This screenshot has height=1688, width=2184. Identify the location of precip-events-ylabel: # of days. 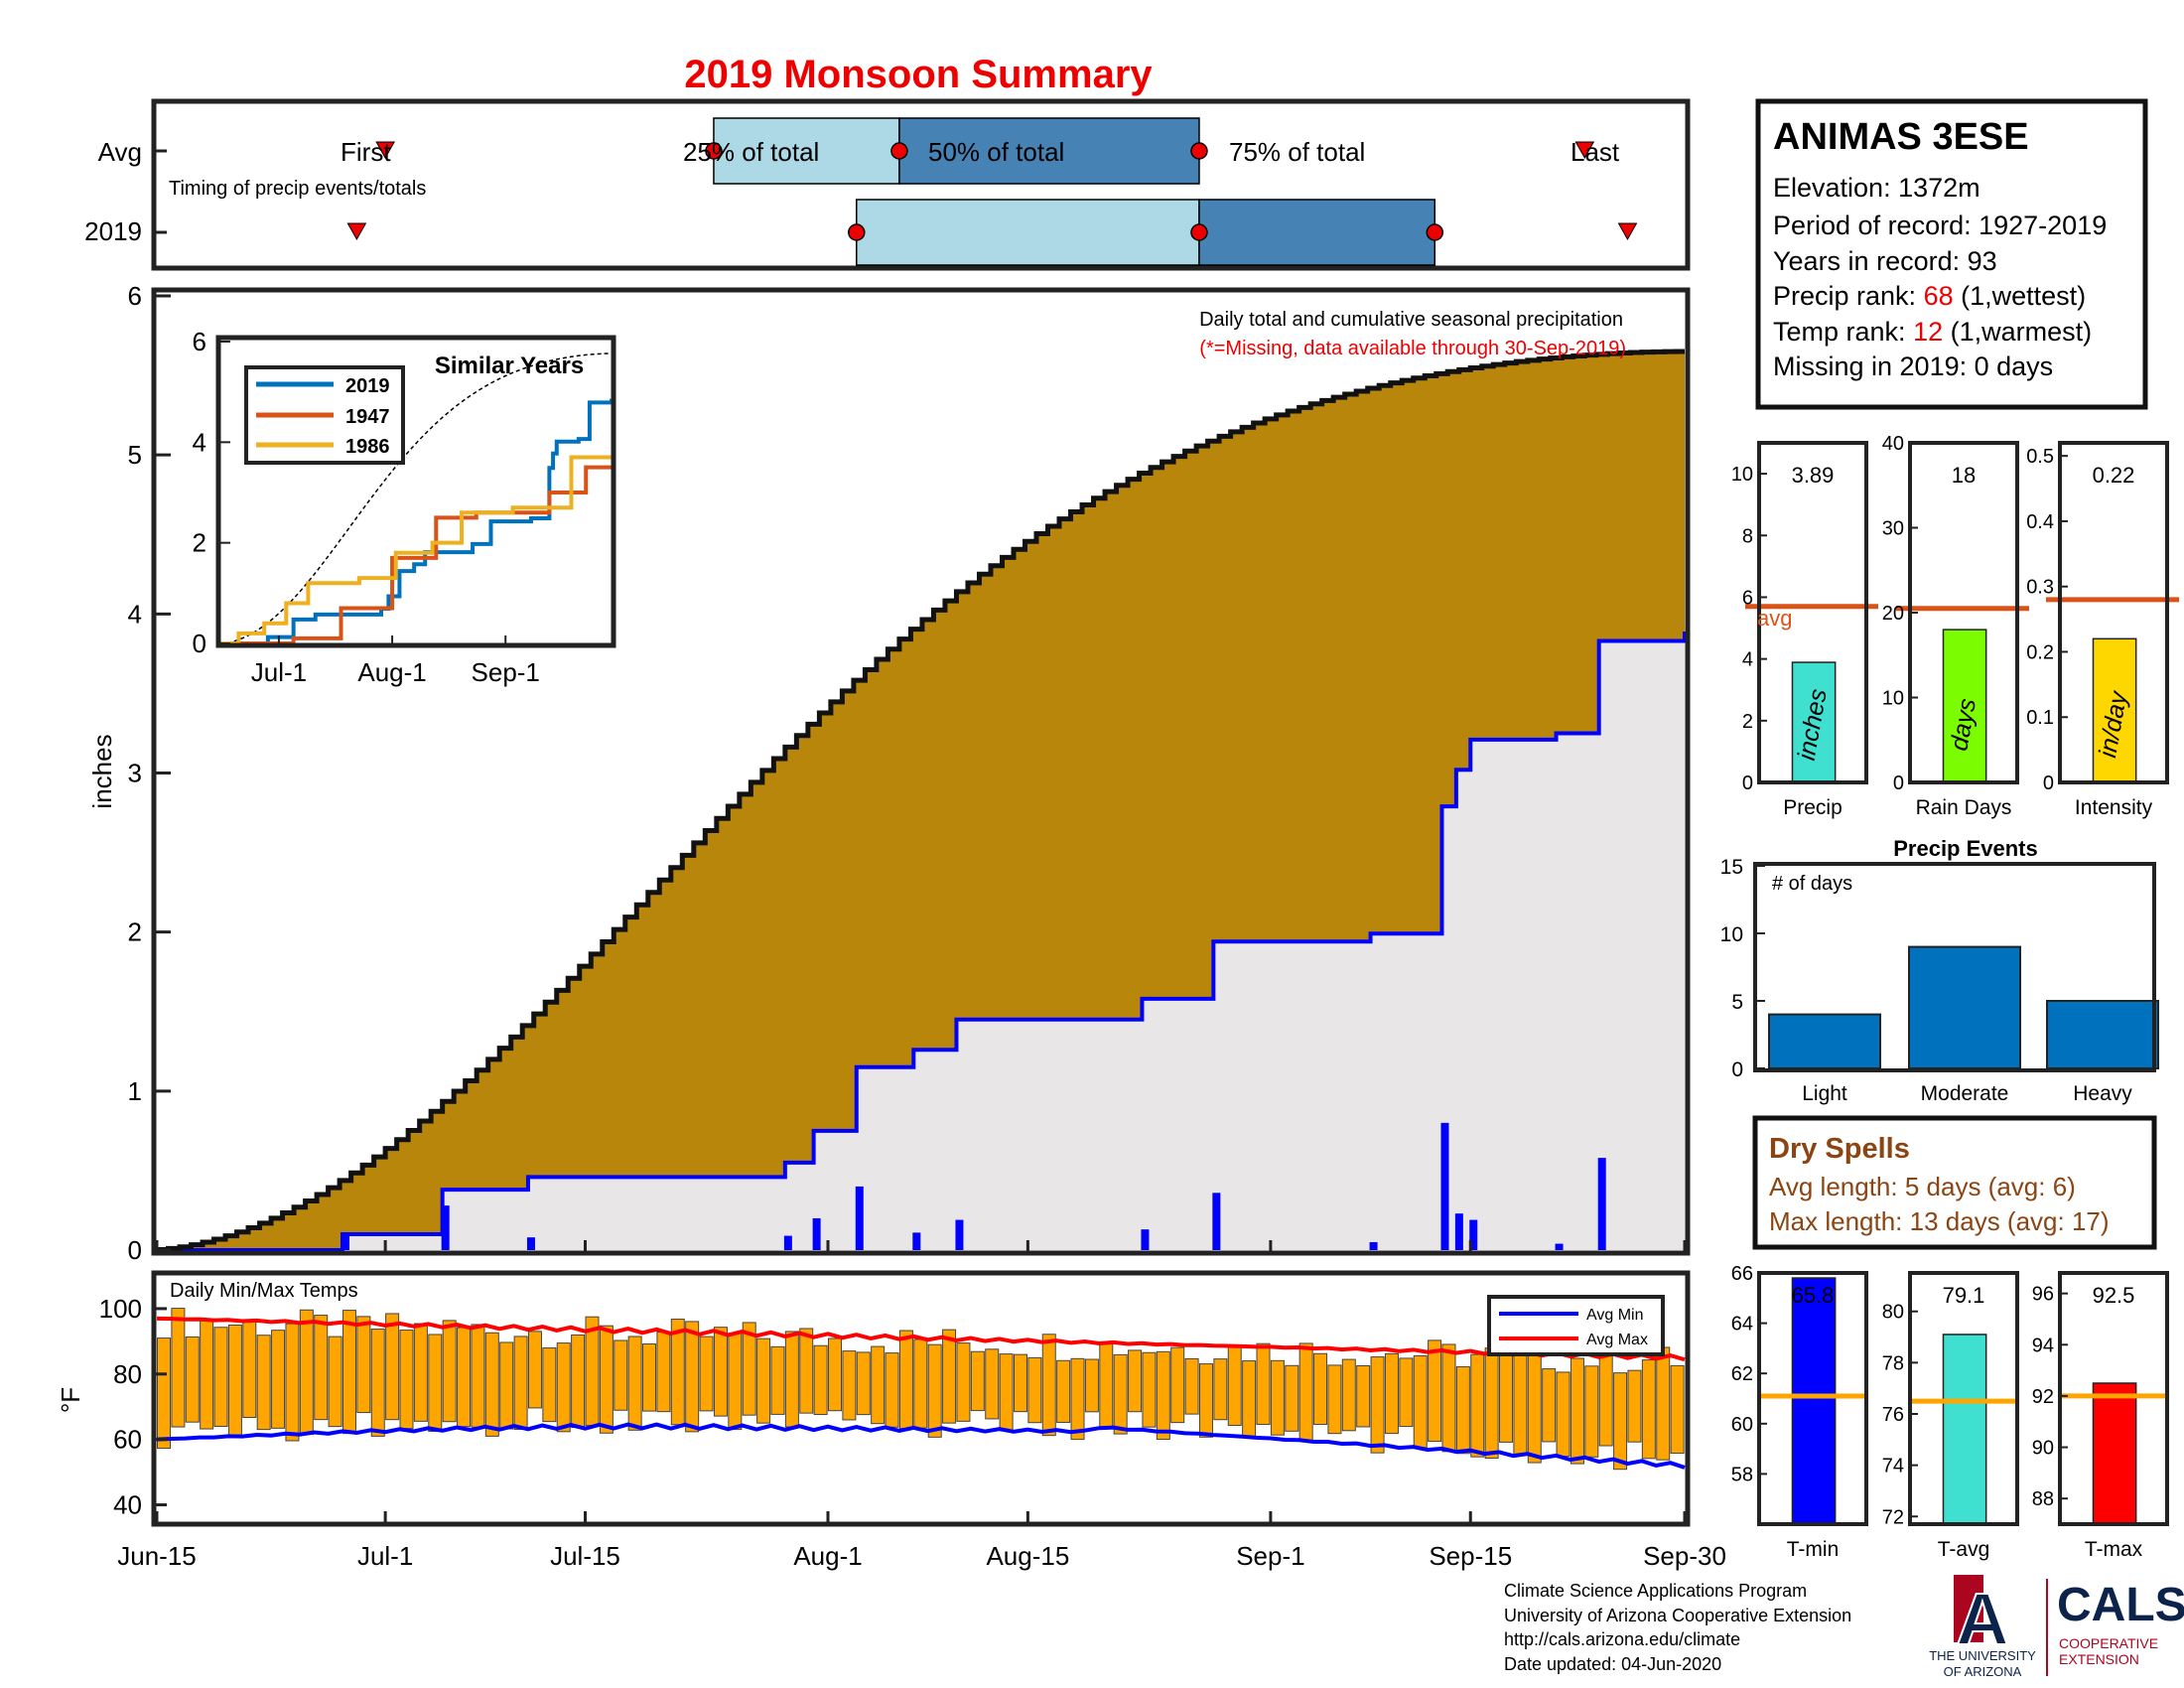
(1812, 884).